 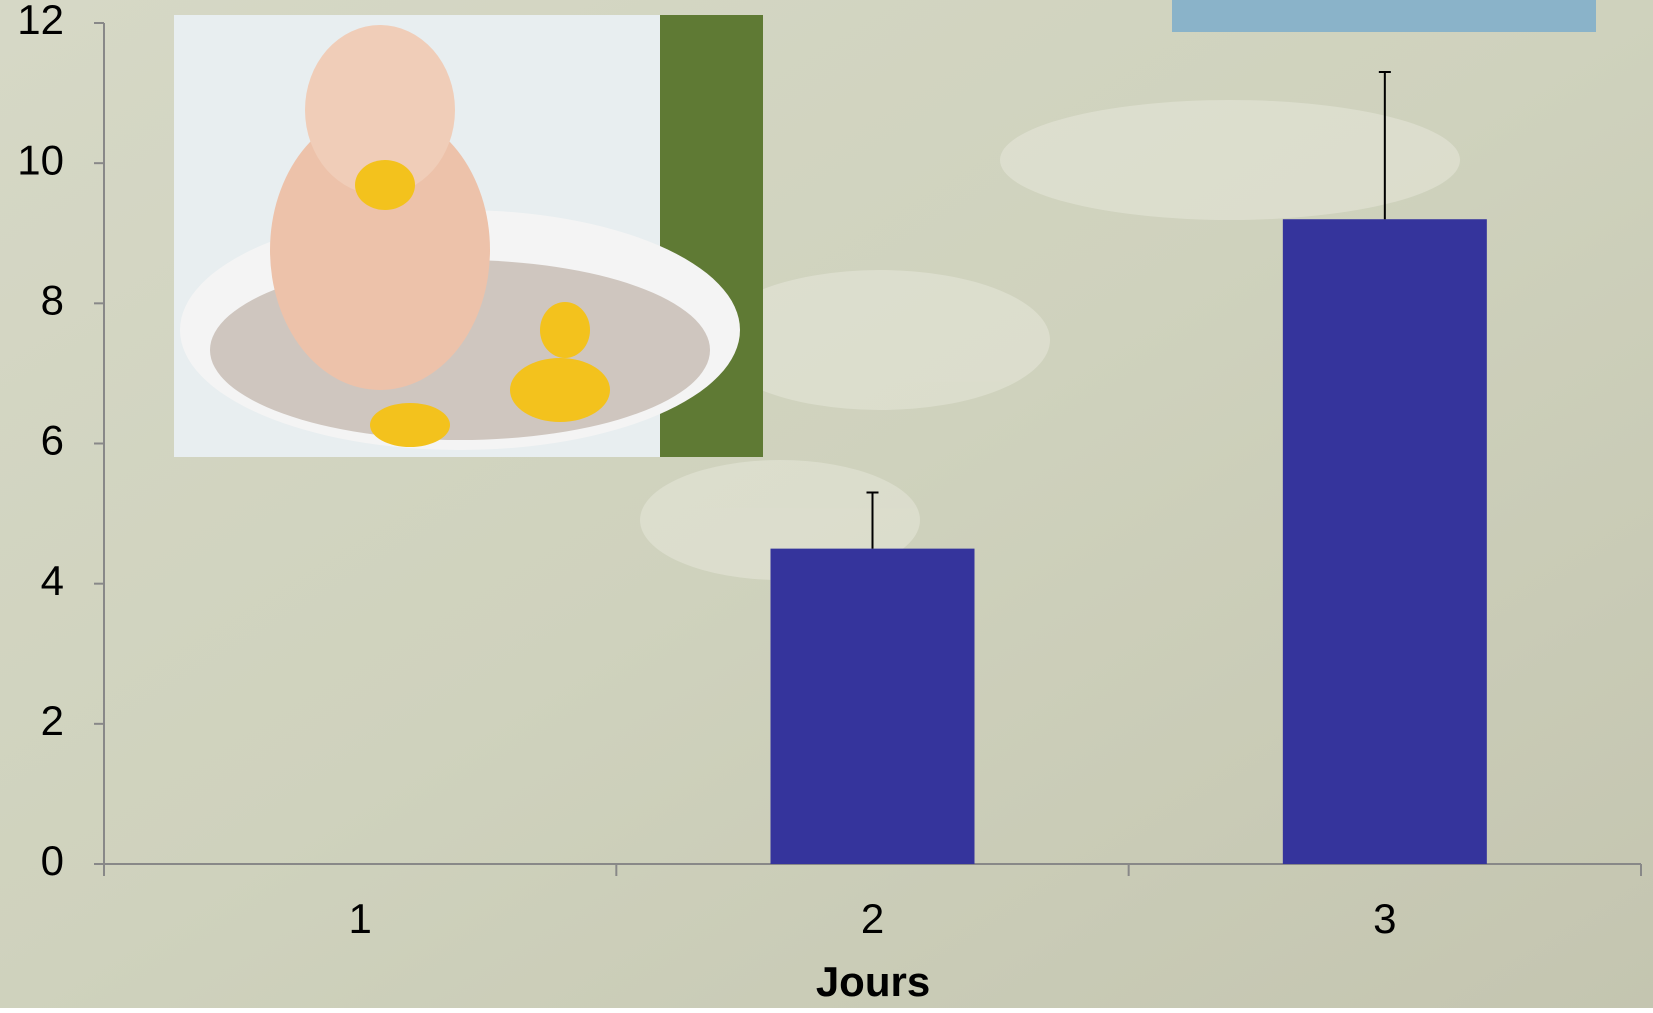 What do you see at coordinates (40, 159) in the screenshot?
I see `y-tick-label: 10` at bounding box center [40, 159].